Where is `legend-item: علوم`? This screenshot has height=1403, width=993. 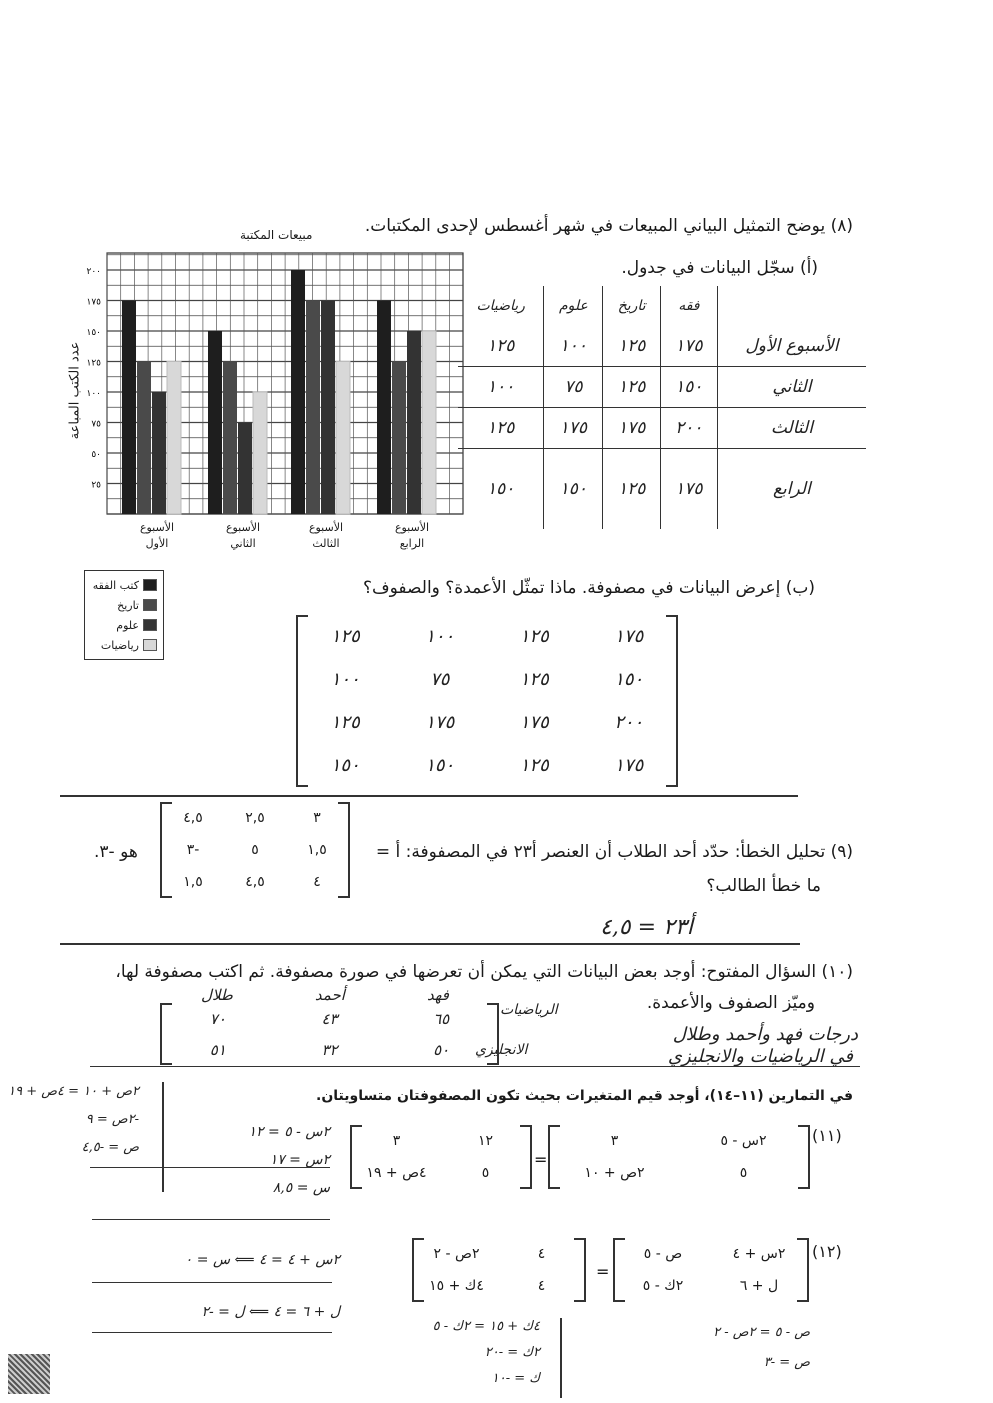 legend-item: علوم is located at coordinates (124, 625).